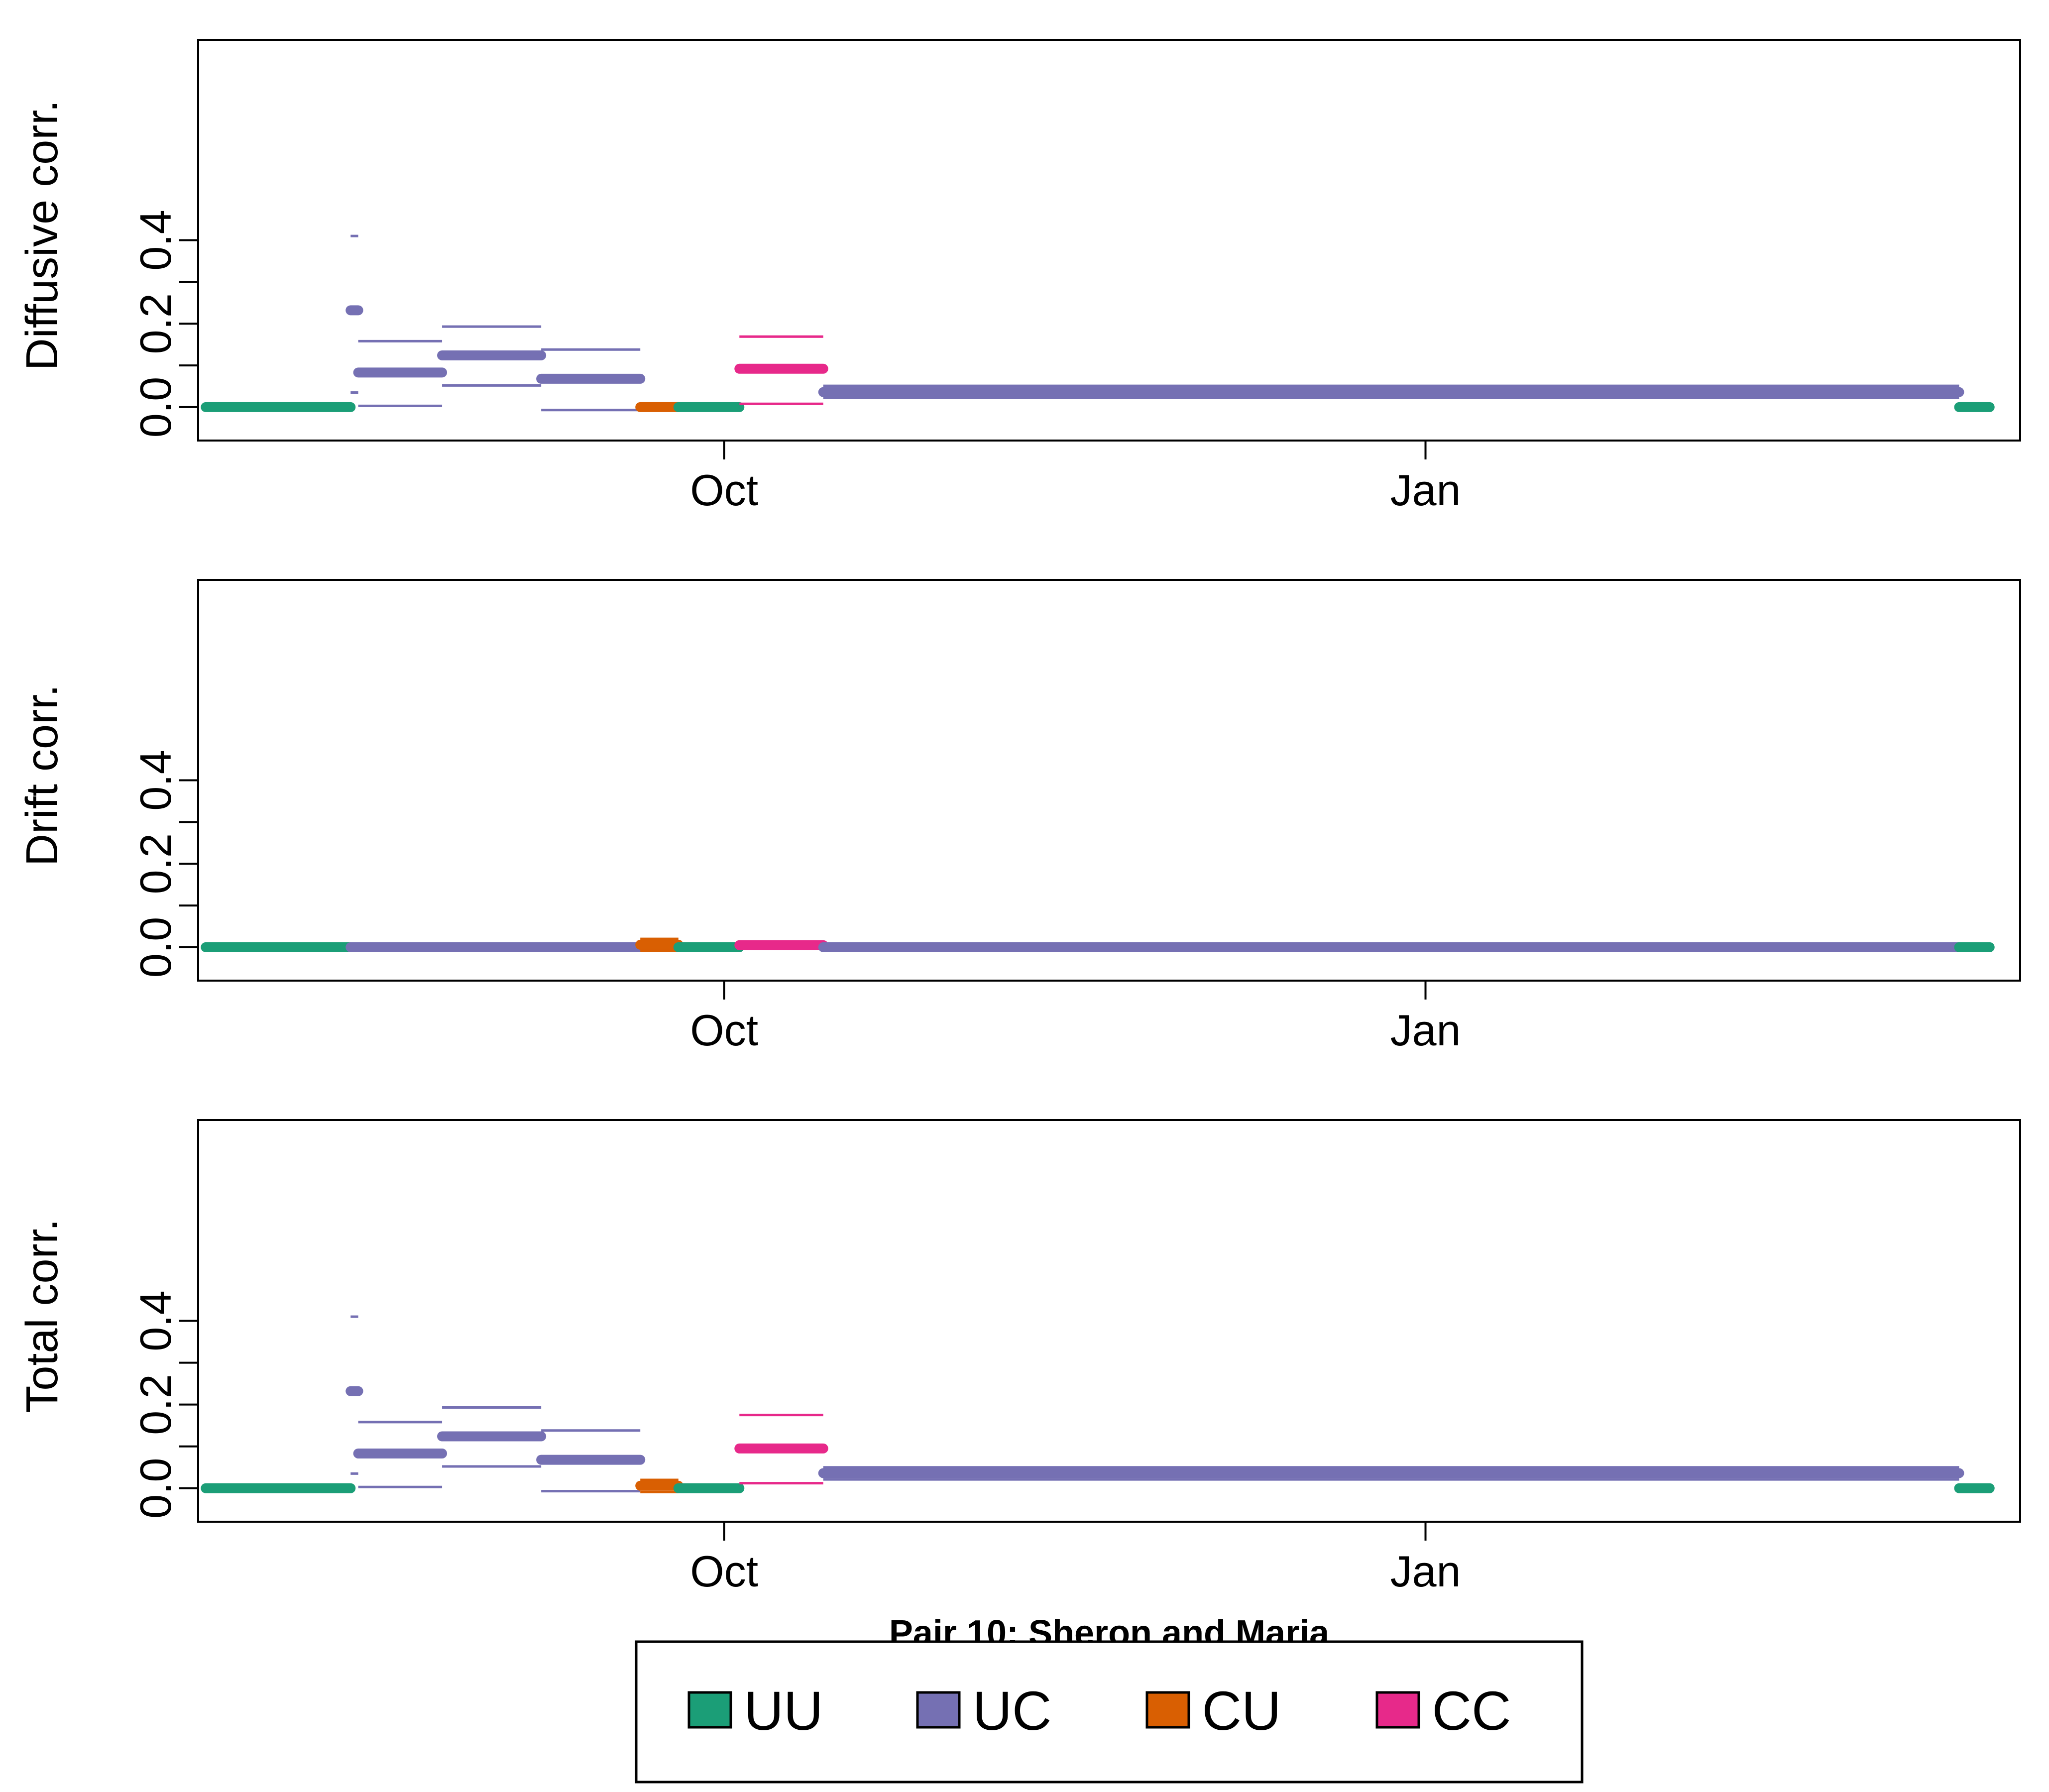  I want to click on legend-box, so click(1109, 1712).